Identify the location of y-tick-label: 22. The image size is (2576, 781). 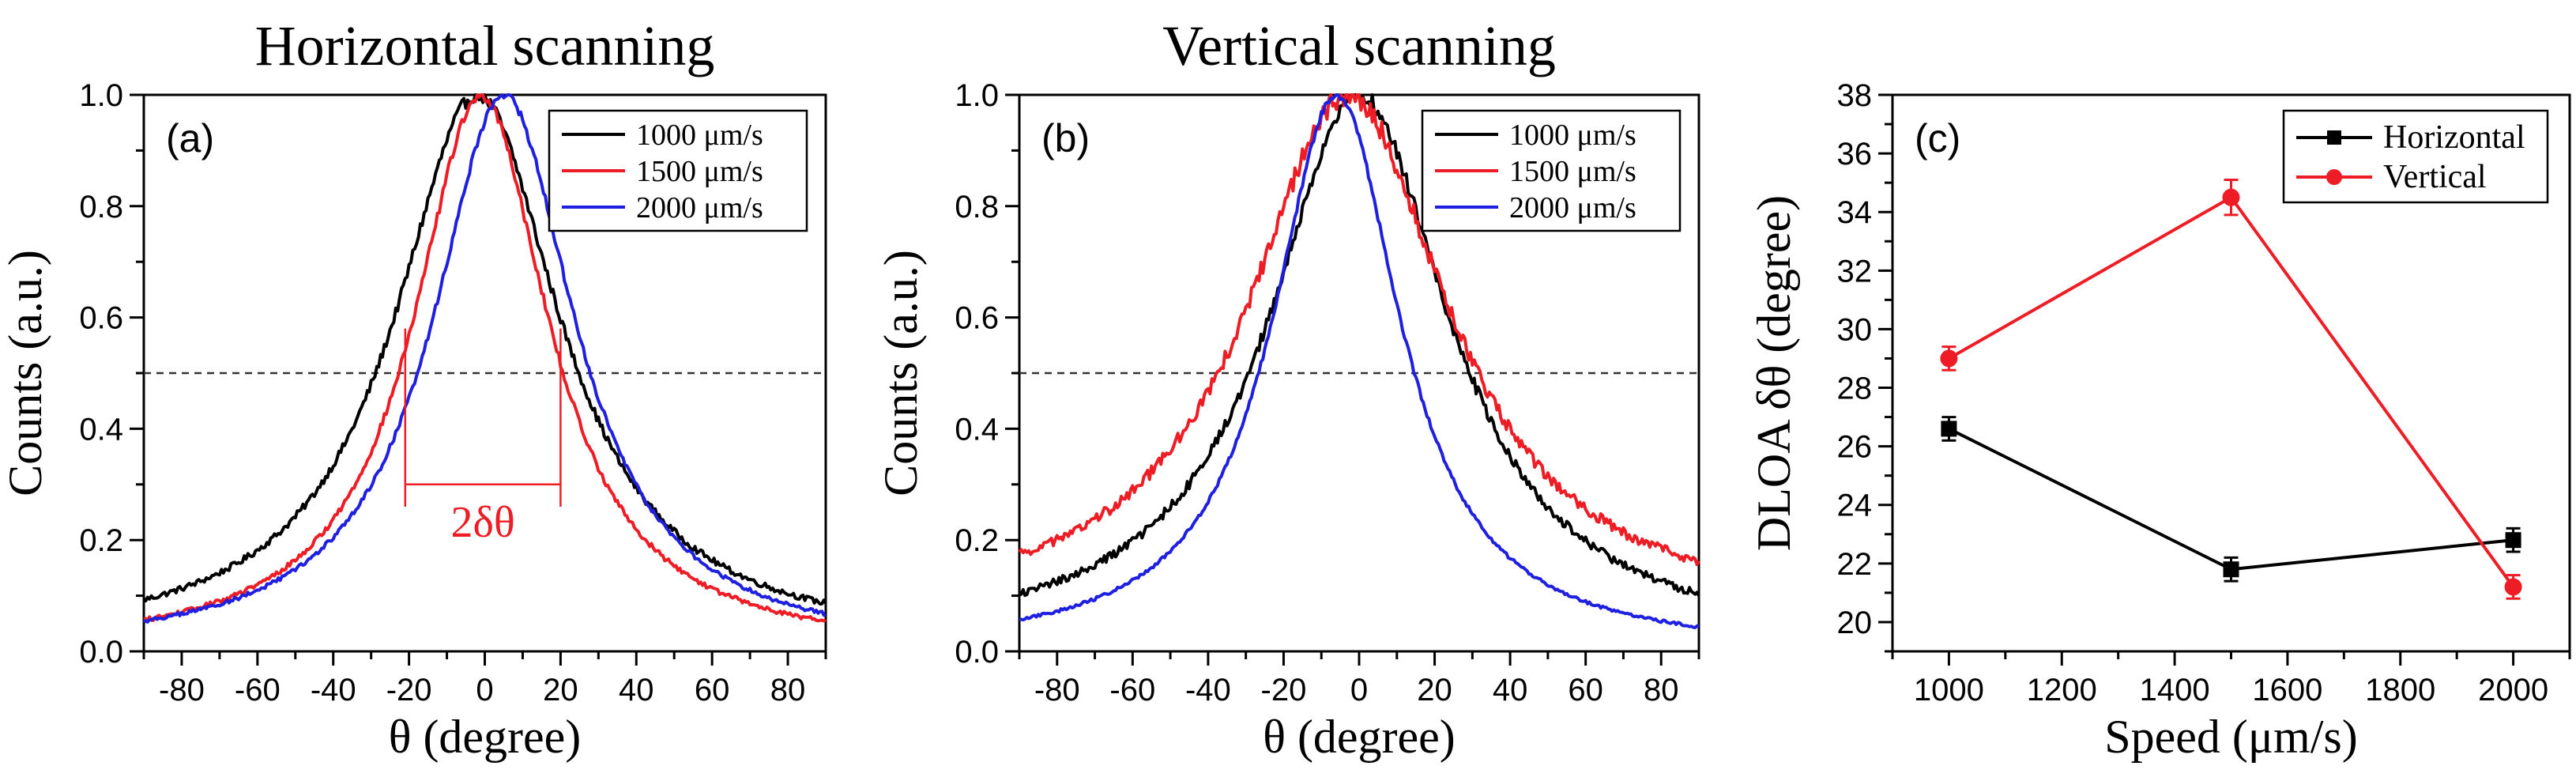
(1855, 565).